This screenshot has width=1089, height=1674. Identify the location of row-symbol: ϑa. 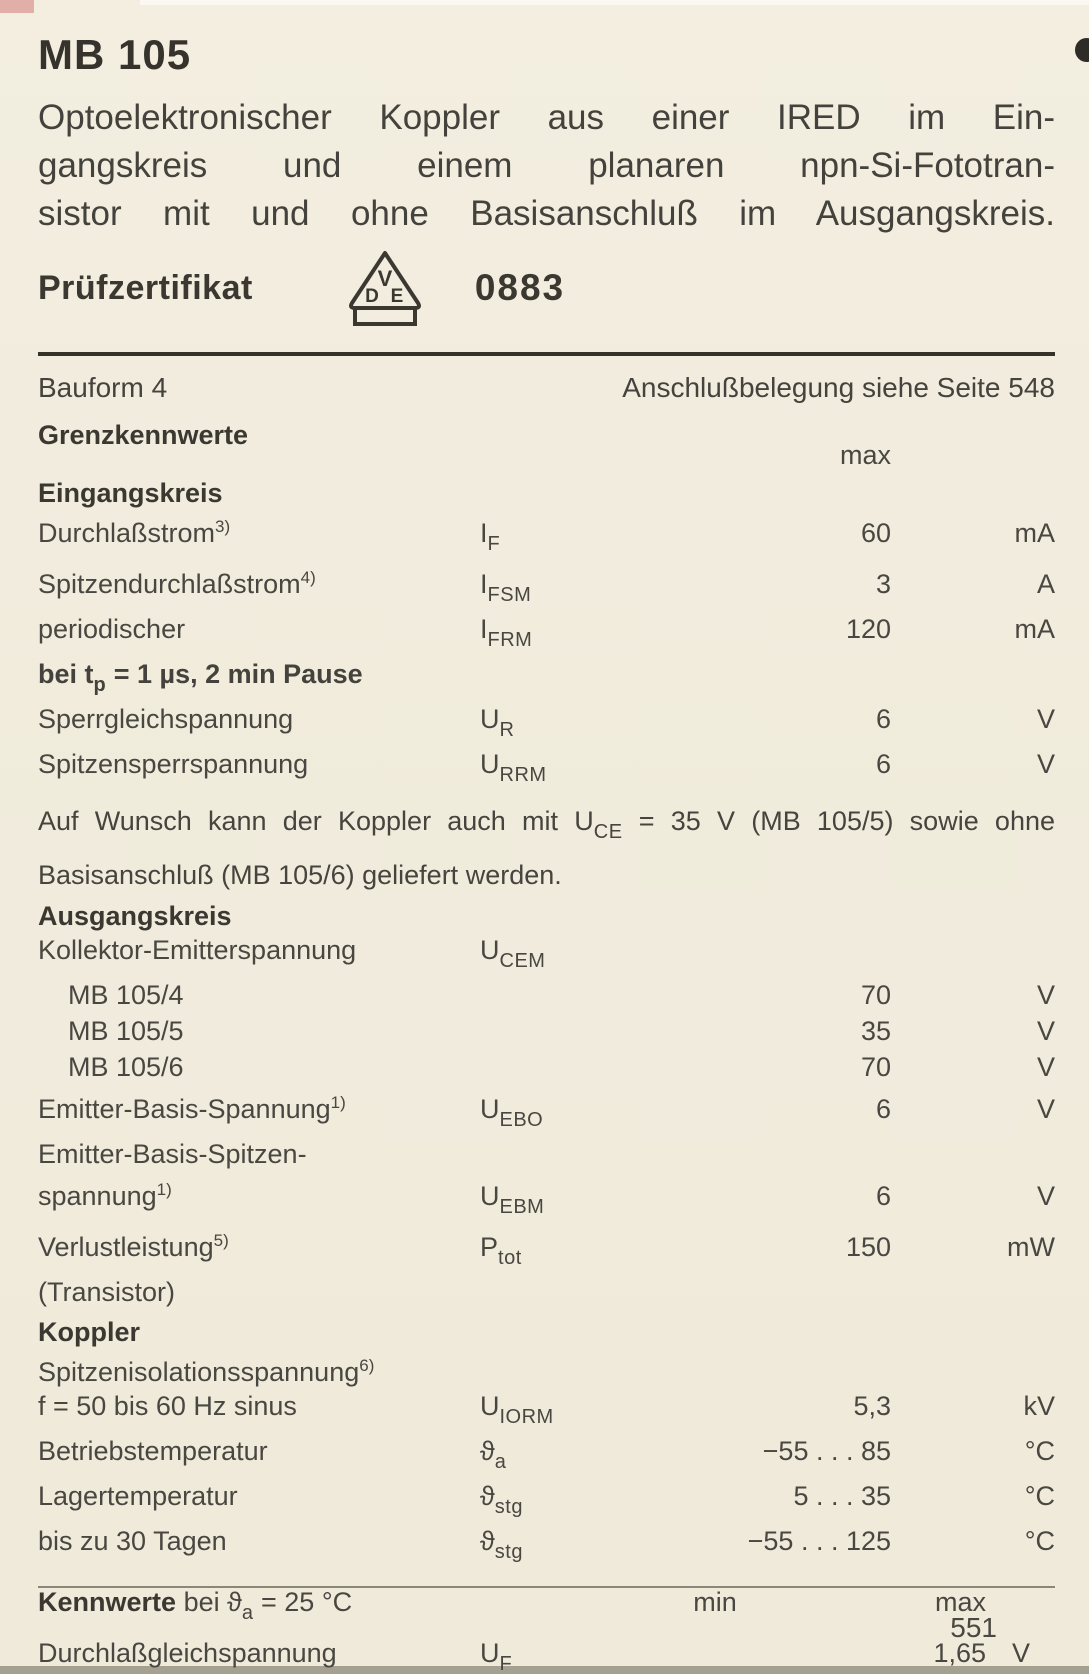
(493, 1454).